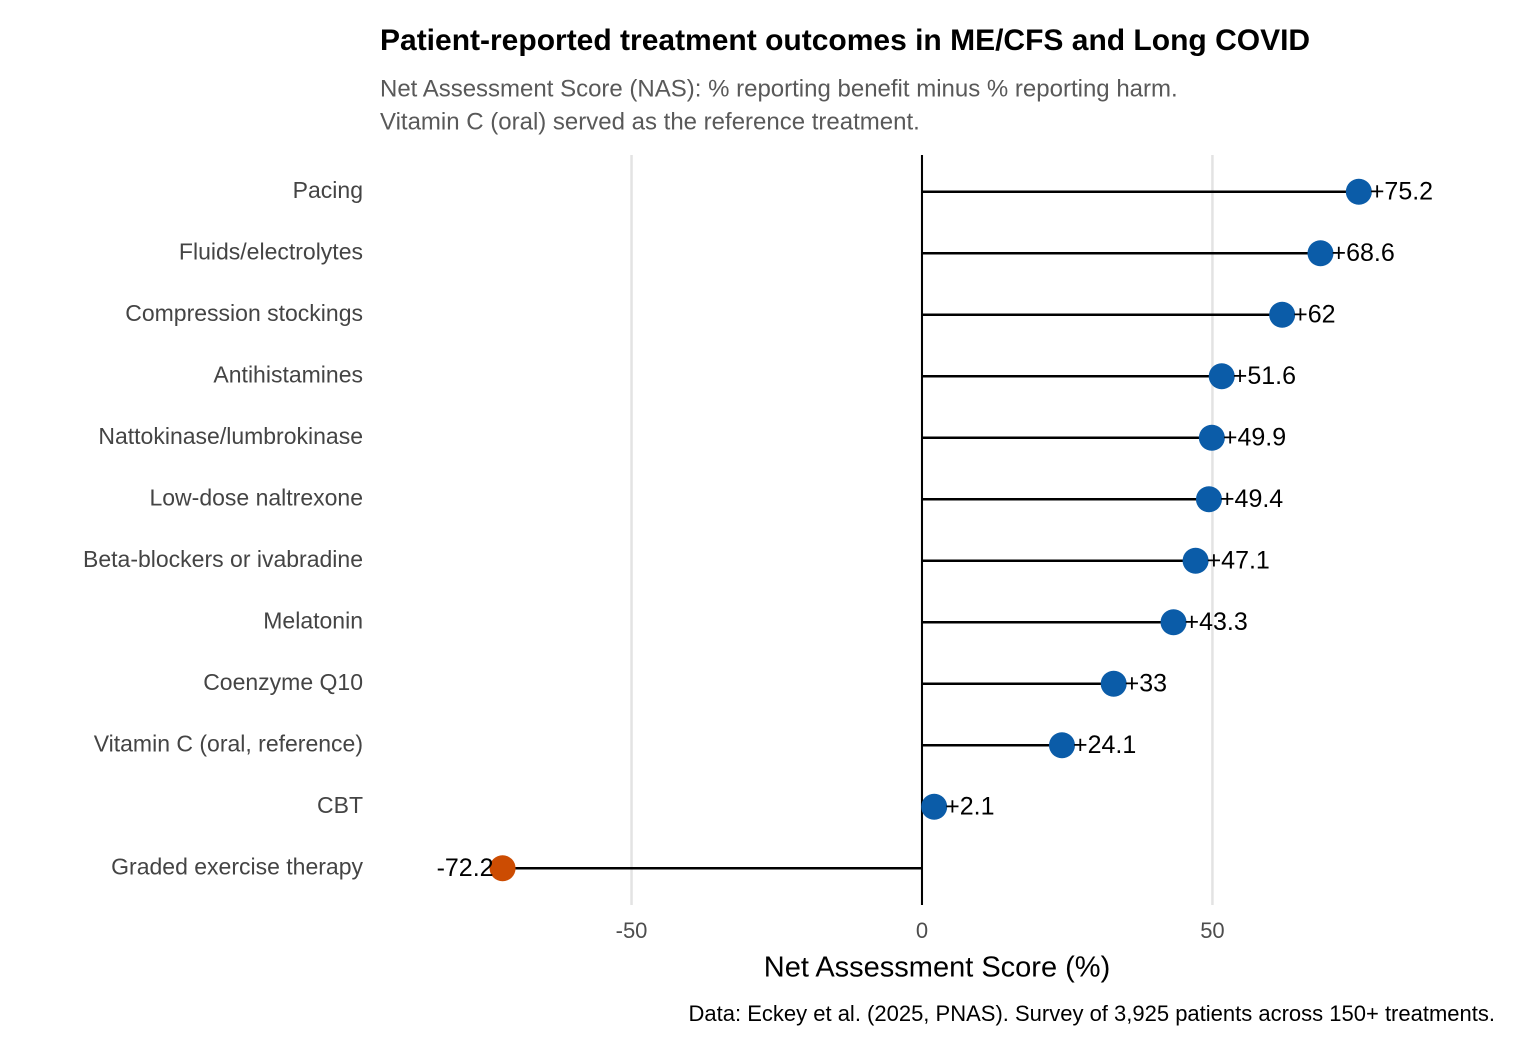  I want to click on x-tick-label: 50, so click(1212, 930).